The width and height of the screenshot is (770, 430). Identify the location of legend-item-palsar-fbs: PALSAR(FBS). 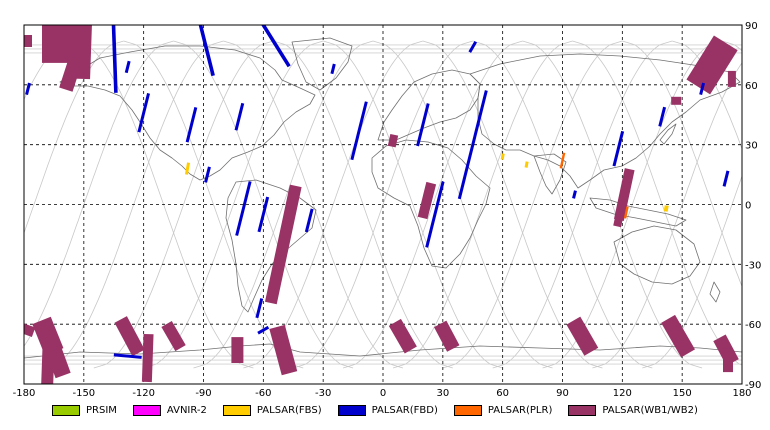
(272, 410).